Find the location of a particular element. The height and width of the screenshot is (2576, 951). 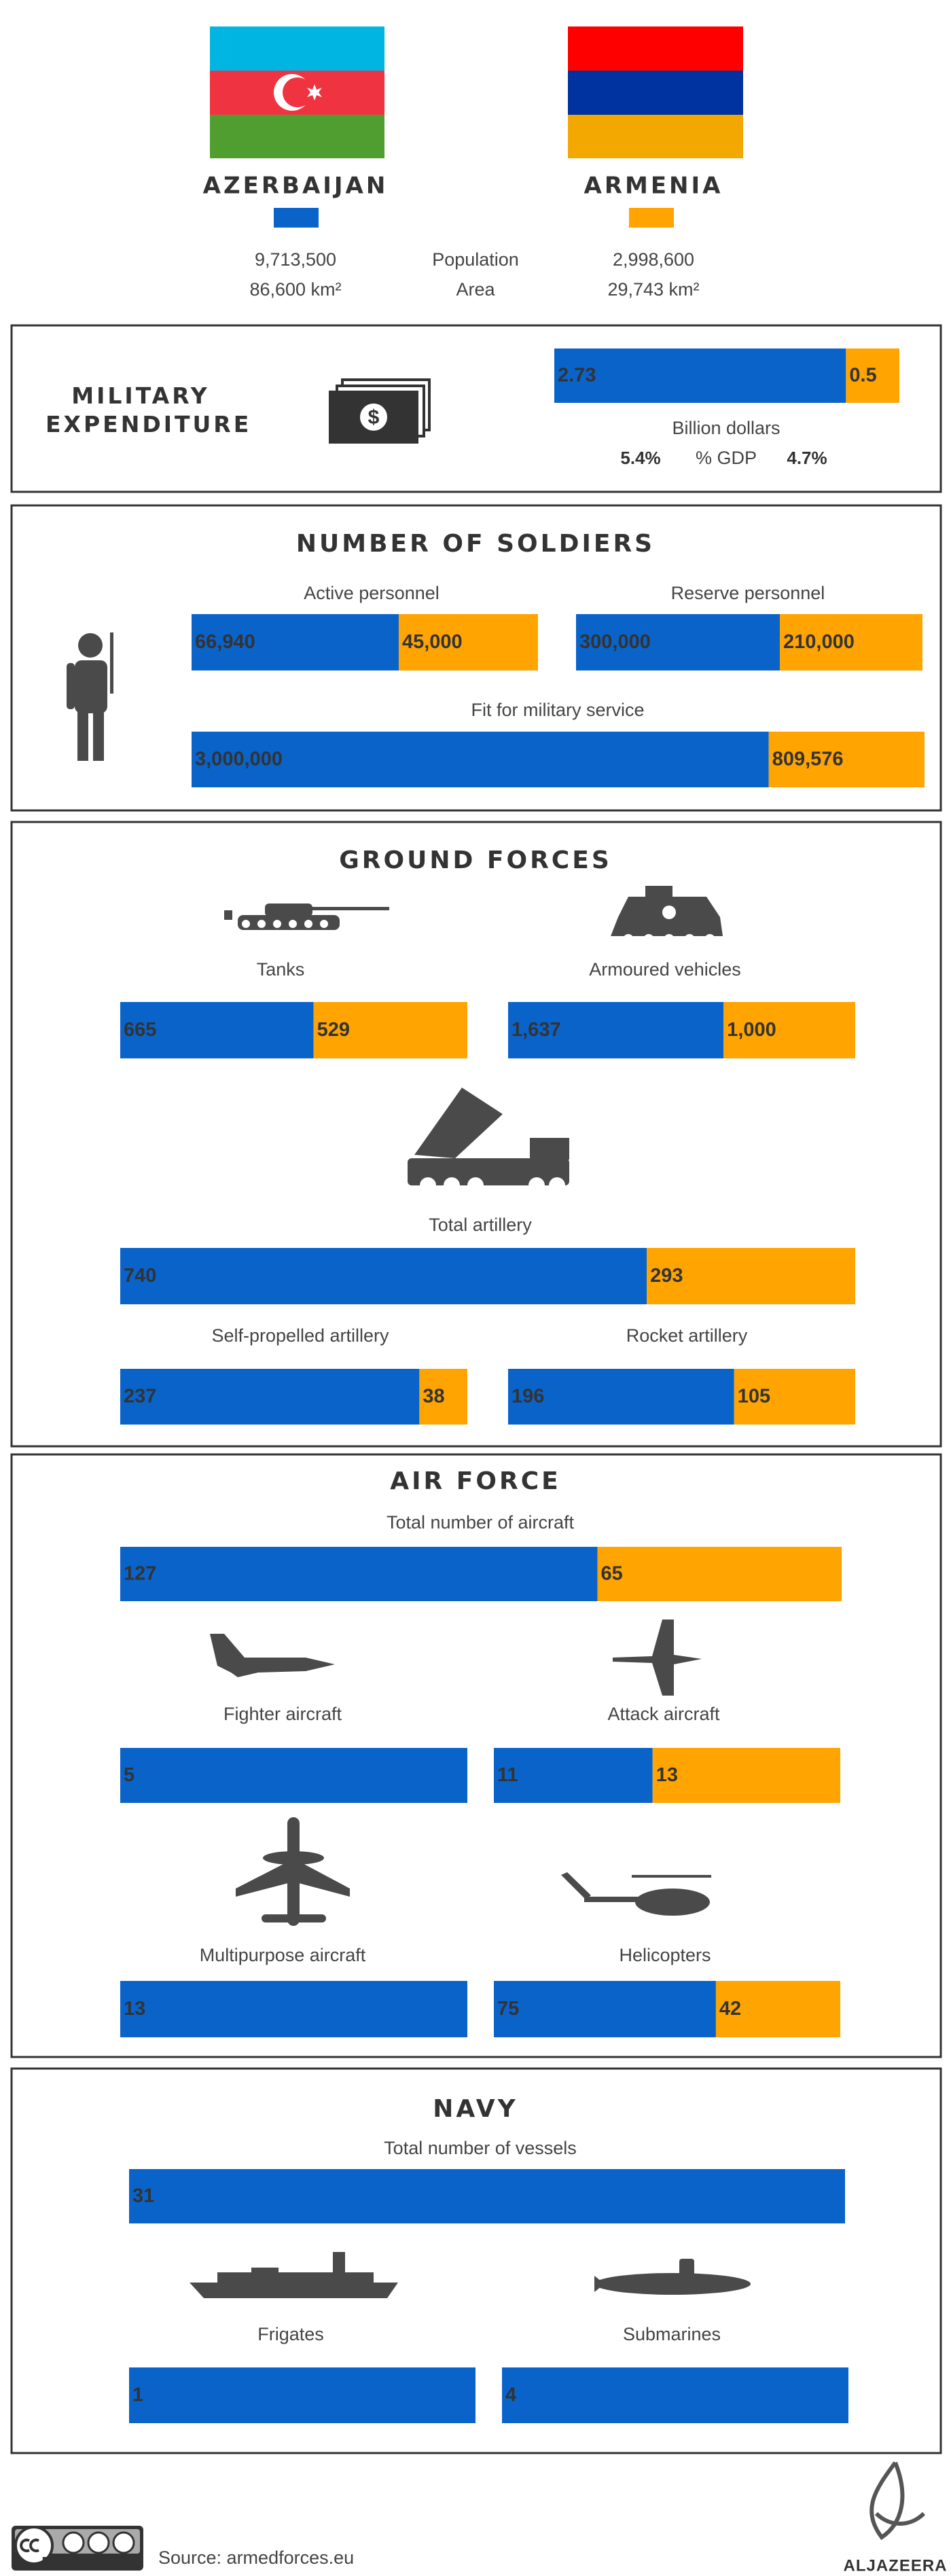

country-name: AZERBAIJAN is located at coordinates (296, 186).